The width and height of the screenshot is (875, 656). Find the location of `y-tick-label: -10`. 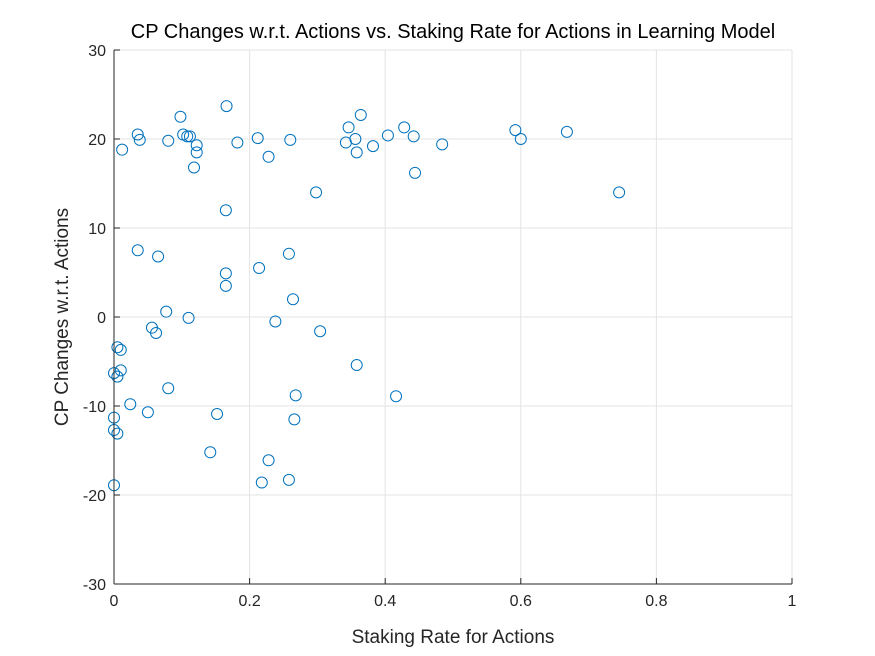

y-tick-label: -10 is located at coordinates (94, 407).